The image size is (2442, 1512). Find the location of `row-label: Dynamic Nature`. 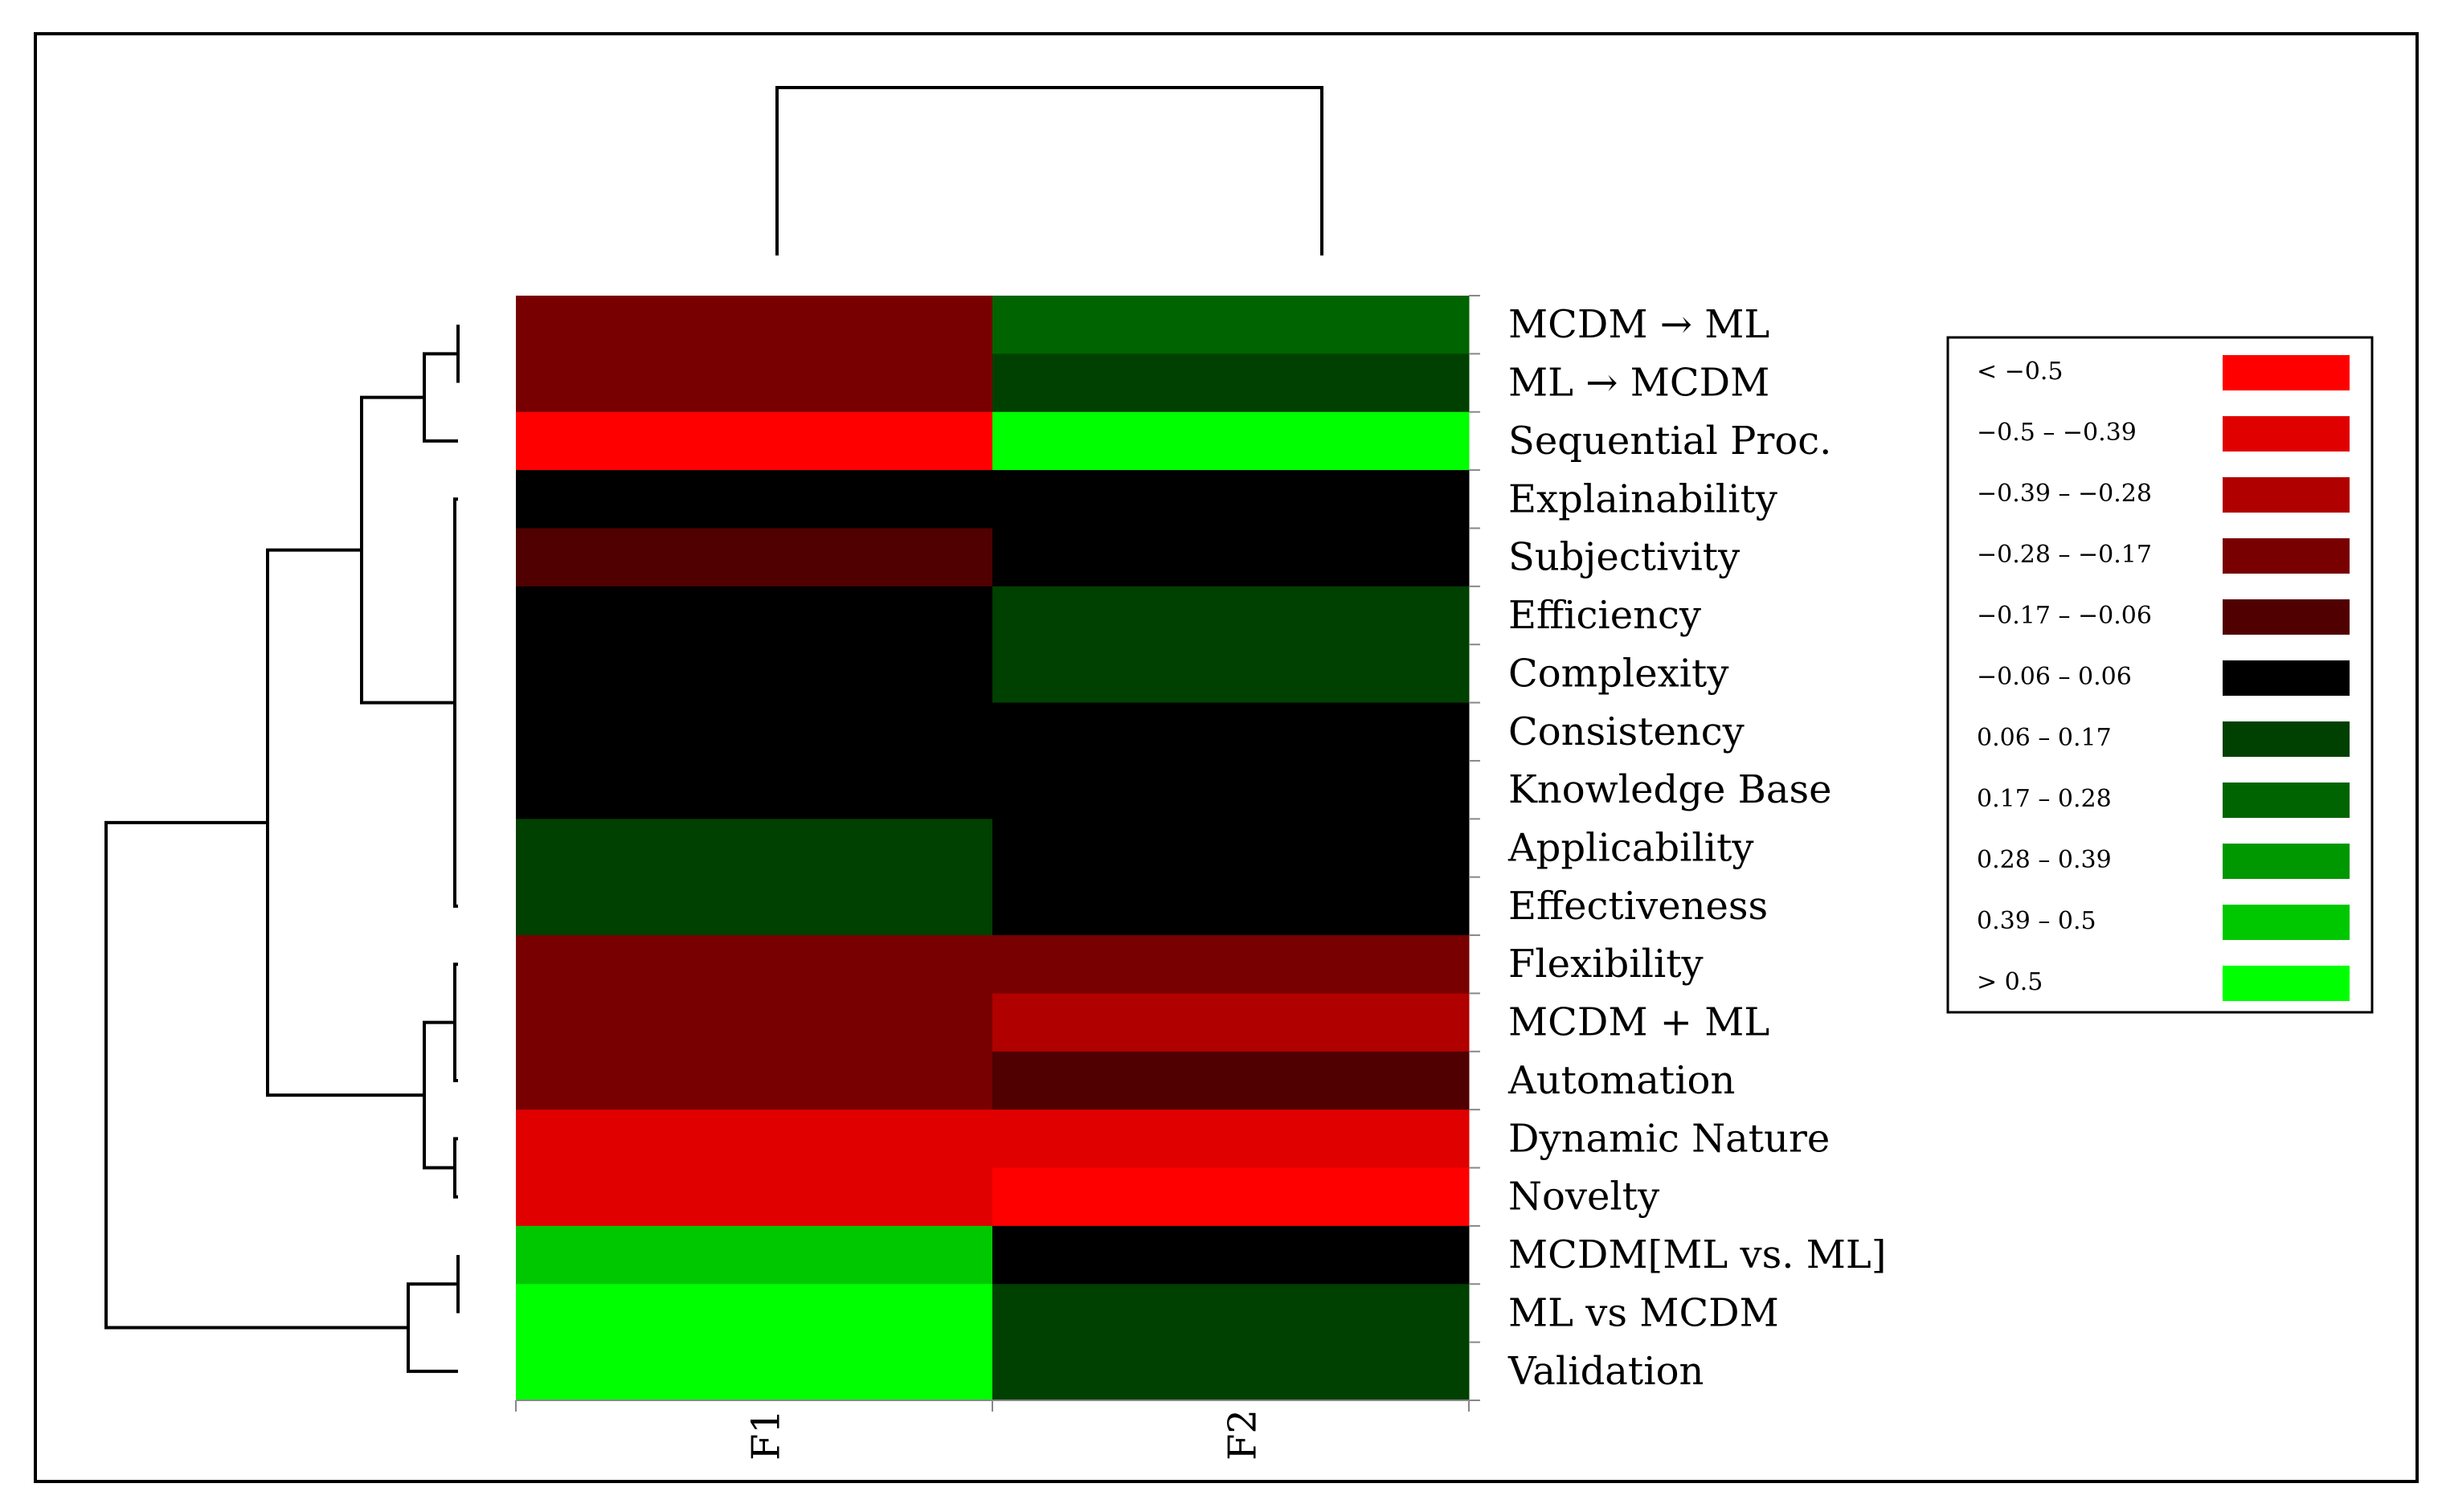

row-label: Dynamic Nature is located at coordinates (1669, 1138).